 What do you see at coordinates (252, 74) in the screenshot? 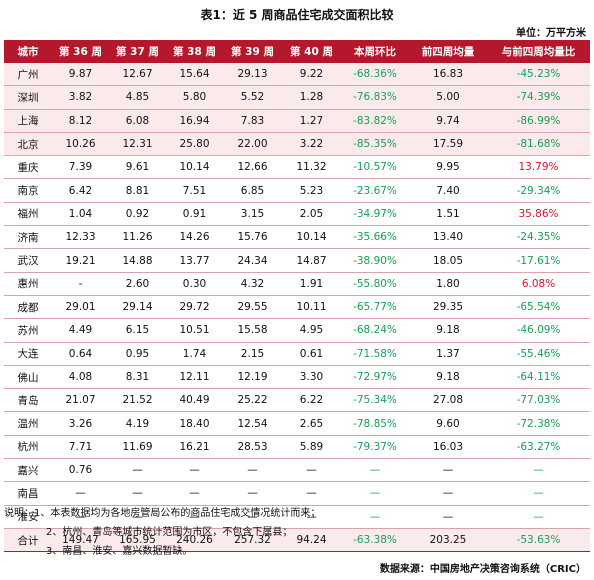
I see `cell-w39: 29.13` at bounding box center [252, 74].